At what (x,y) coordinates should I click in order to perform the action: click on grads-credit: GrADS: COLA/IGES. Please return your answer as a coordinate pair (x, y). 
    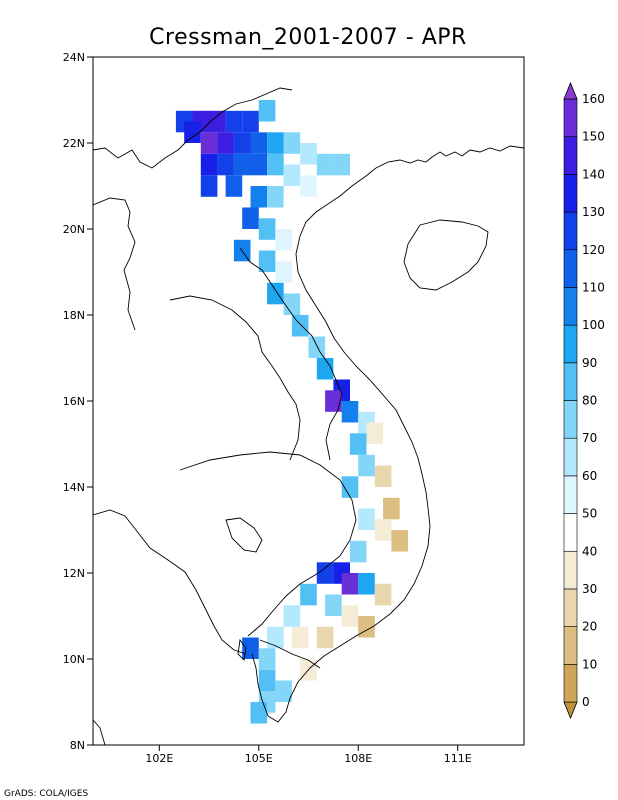
    Looking at the image, I should click on (46, 794).